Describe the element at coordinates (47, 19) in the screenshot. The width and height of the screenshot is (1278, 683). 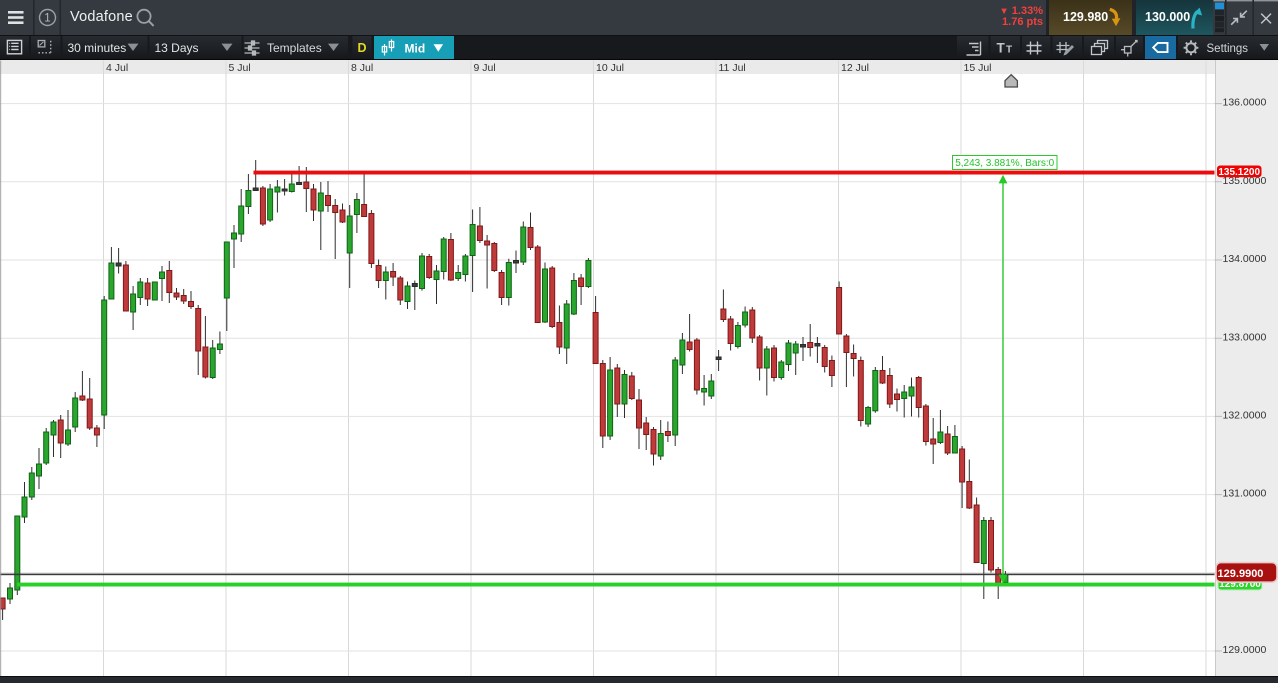
I see `svg-text: 1` at that location.